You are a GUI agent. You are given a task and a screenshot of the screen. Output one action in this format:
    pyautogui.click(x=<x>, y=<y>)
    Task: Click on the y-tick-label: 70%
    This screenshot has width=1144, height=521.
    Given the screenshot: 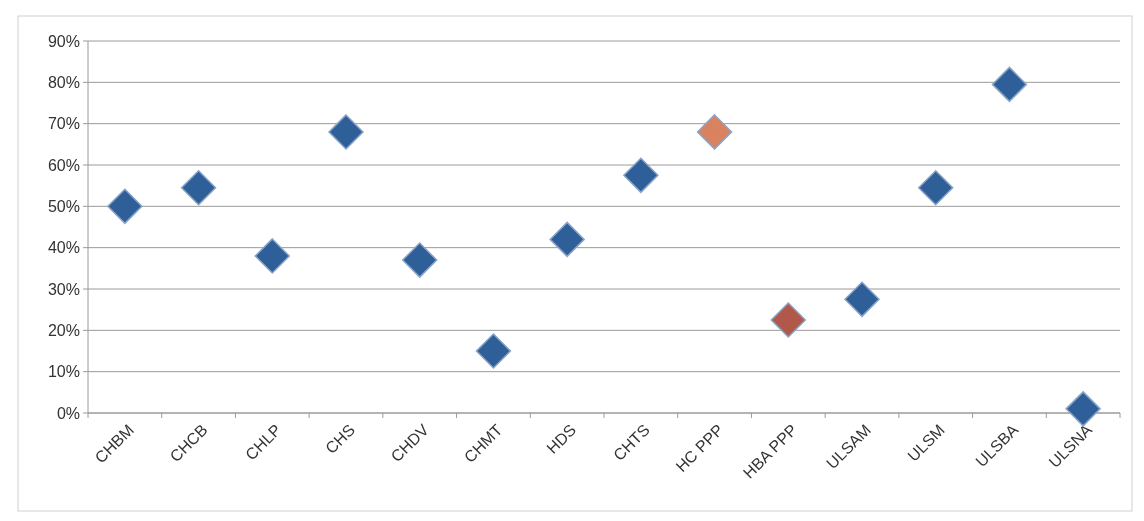 What is the action you would take?
    pyautogui.click(x=63, y=124)
    